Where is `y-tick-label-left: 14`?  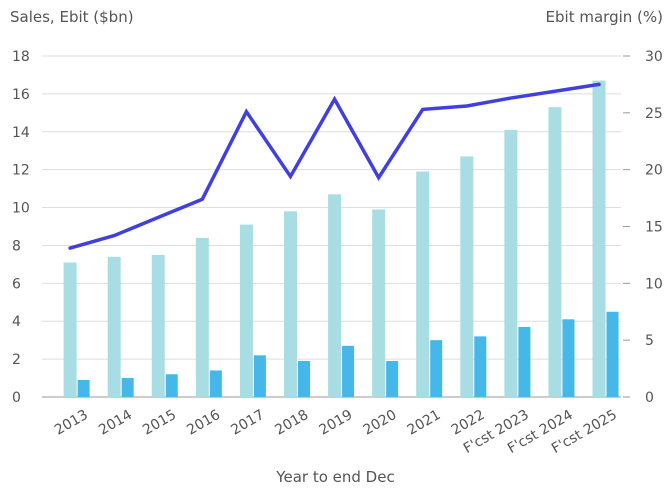
y-tick-label-left: 14 is located at coordinates (21, 133).